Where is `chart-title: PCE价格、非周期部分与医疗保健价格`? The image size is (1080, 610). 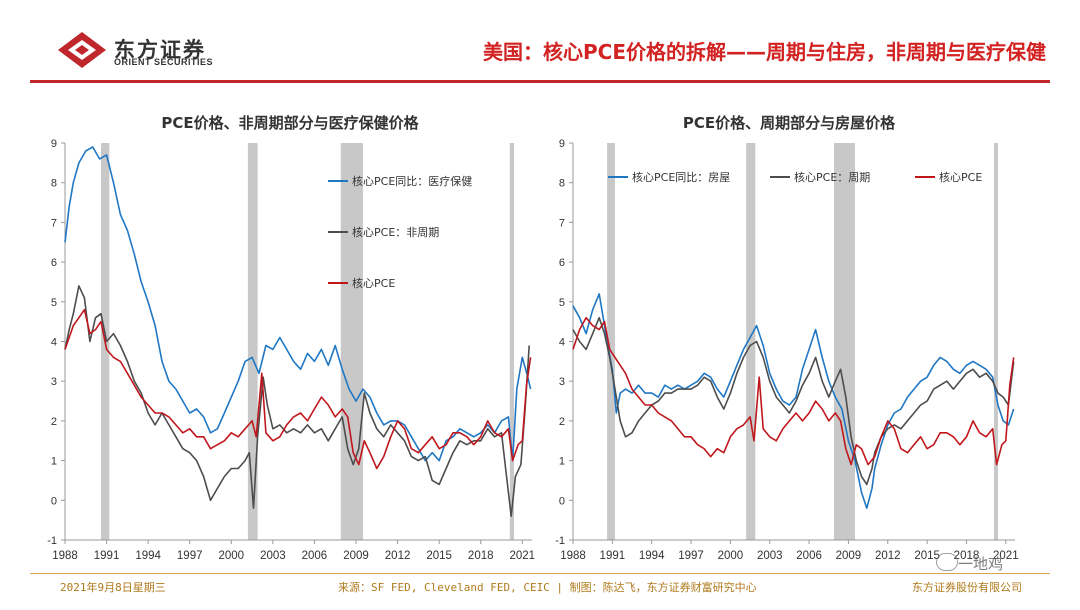 chart-title: PCE价格、非周期部分与医疗保健价格 is located at coordinates (290, 123).